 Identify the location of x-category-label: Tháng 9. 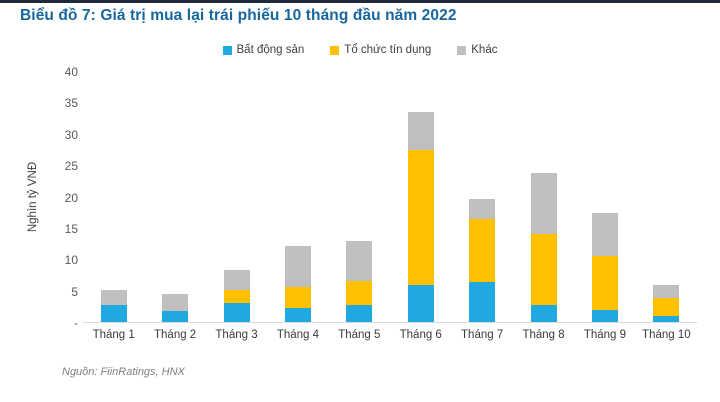
(605, 335).